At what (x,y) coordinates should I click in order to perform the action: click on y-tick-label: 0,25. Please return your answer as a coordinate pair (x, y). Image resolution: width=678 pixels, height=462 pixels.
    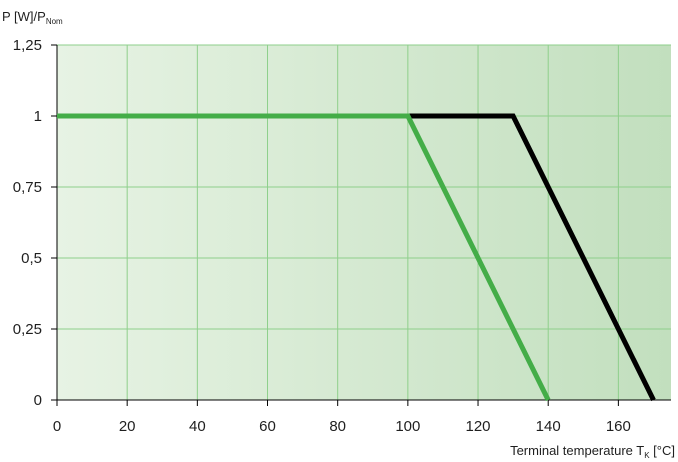
    Looking at the image, I should click on (27, 329).